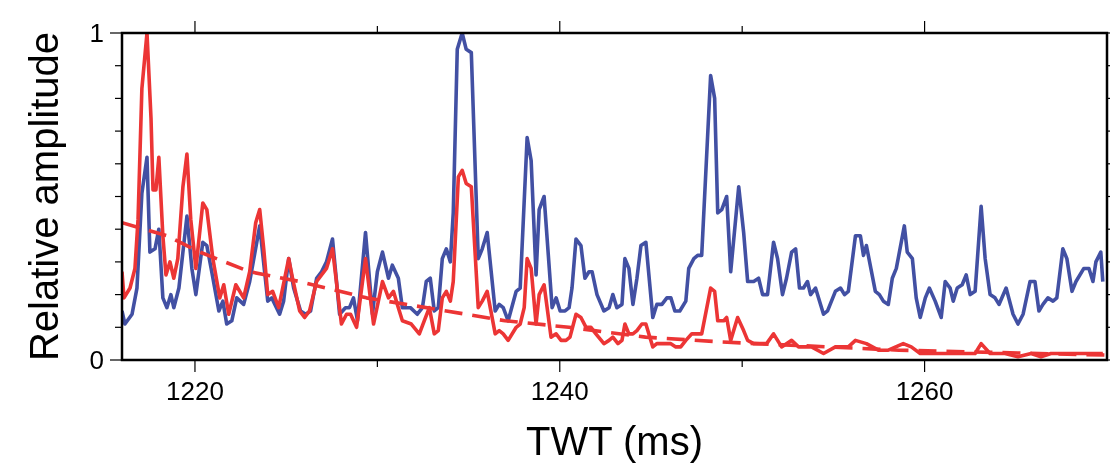 The image size is (1110, 468). I want to click on y-tick-label: 1, so click(96, 33).